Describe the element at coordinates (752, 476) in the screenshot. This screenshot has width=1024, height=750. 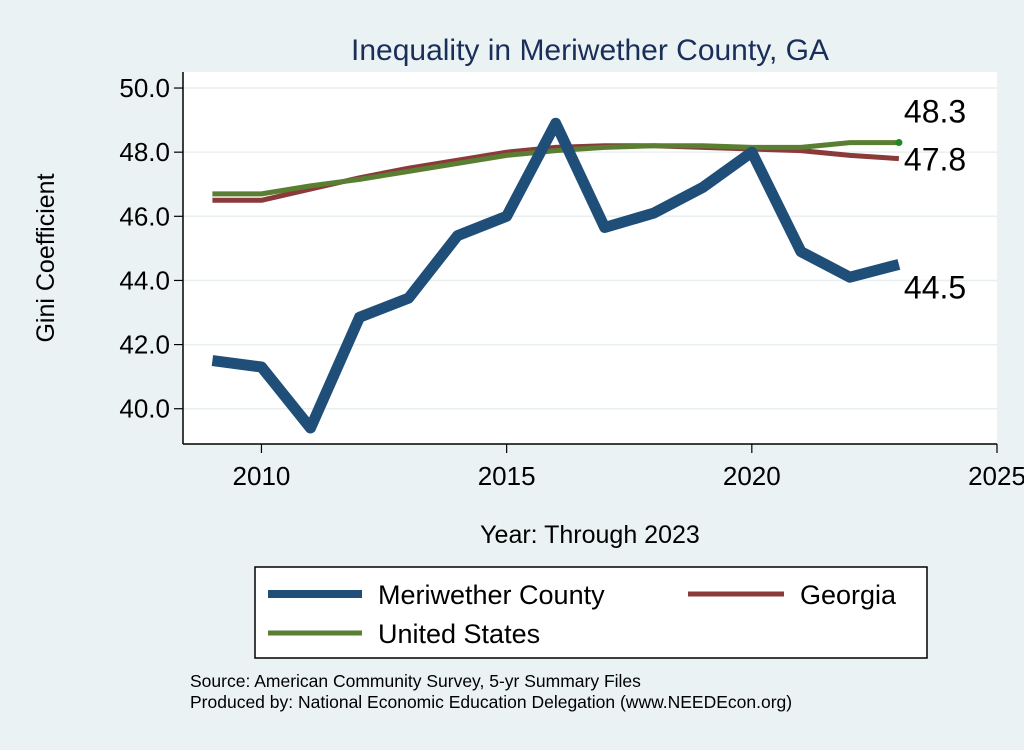
I see `x-tick-label: 2020` at that location.